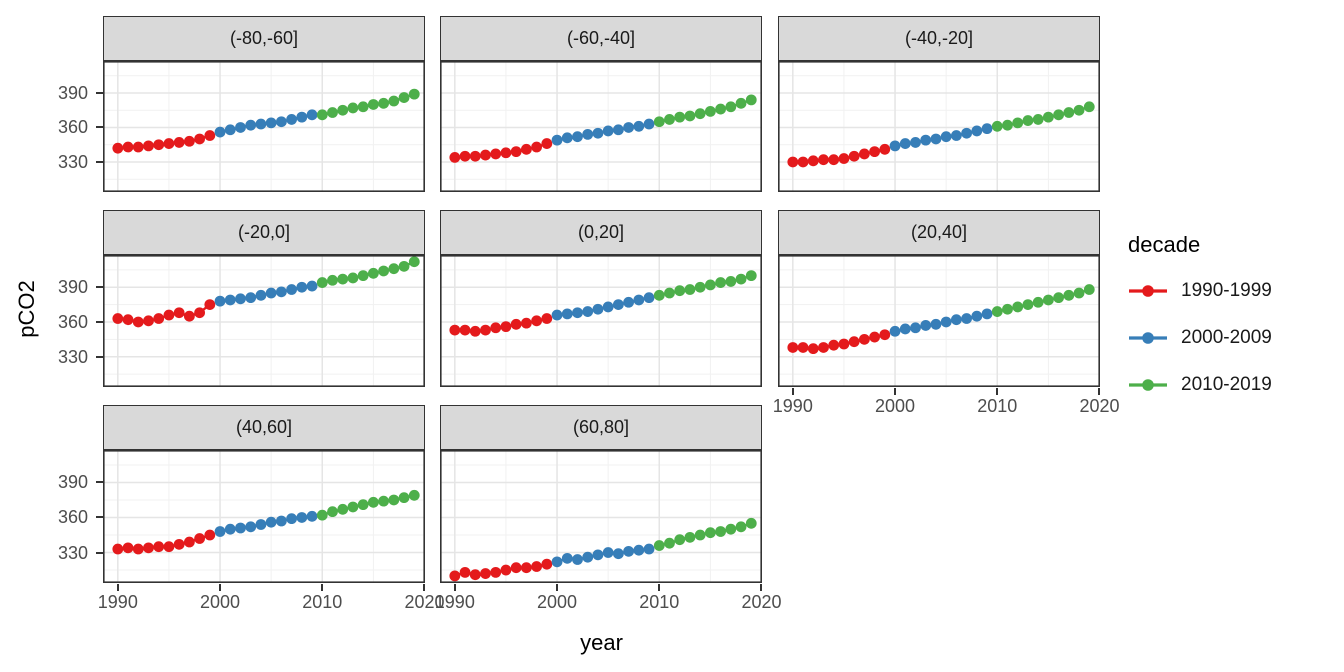  Describe the element at coordinates (72, 552) in the screenshot. I see `y-tick-label-row2-330: 330` at that location.